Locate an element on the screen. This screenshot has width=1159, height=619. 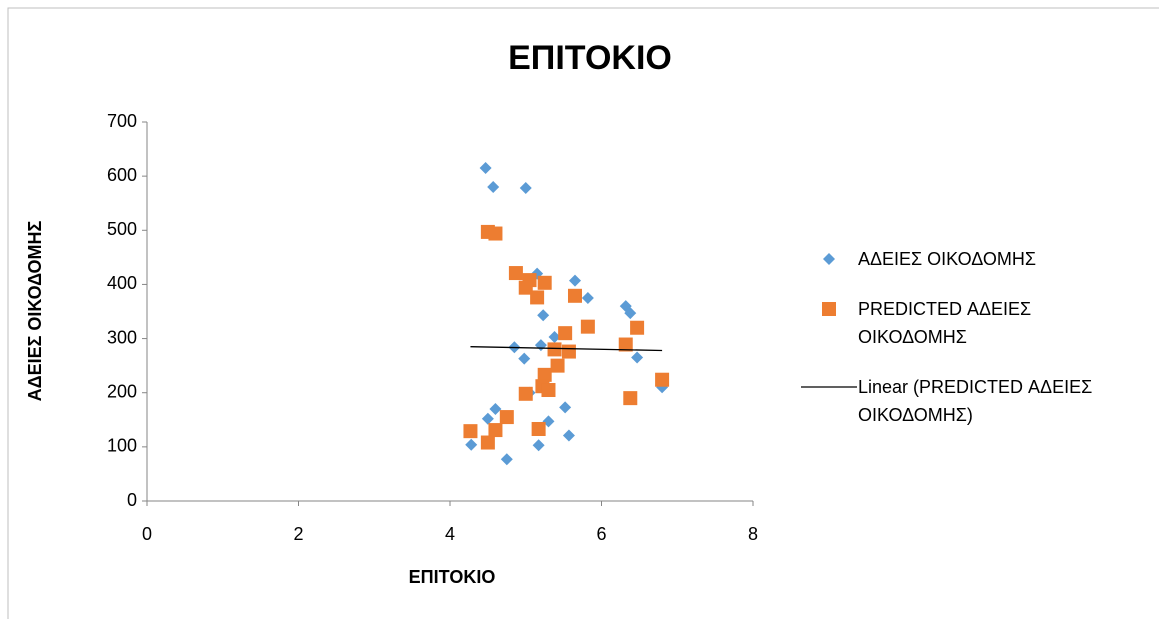
legend-item: PREDICTED ΑΔΕΙΕΣ ΟΙΚΟΔΟΜΗΣ is located at coordinates (975, 323).